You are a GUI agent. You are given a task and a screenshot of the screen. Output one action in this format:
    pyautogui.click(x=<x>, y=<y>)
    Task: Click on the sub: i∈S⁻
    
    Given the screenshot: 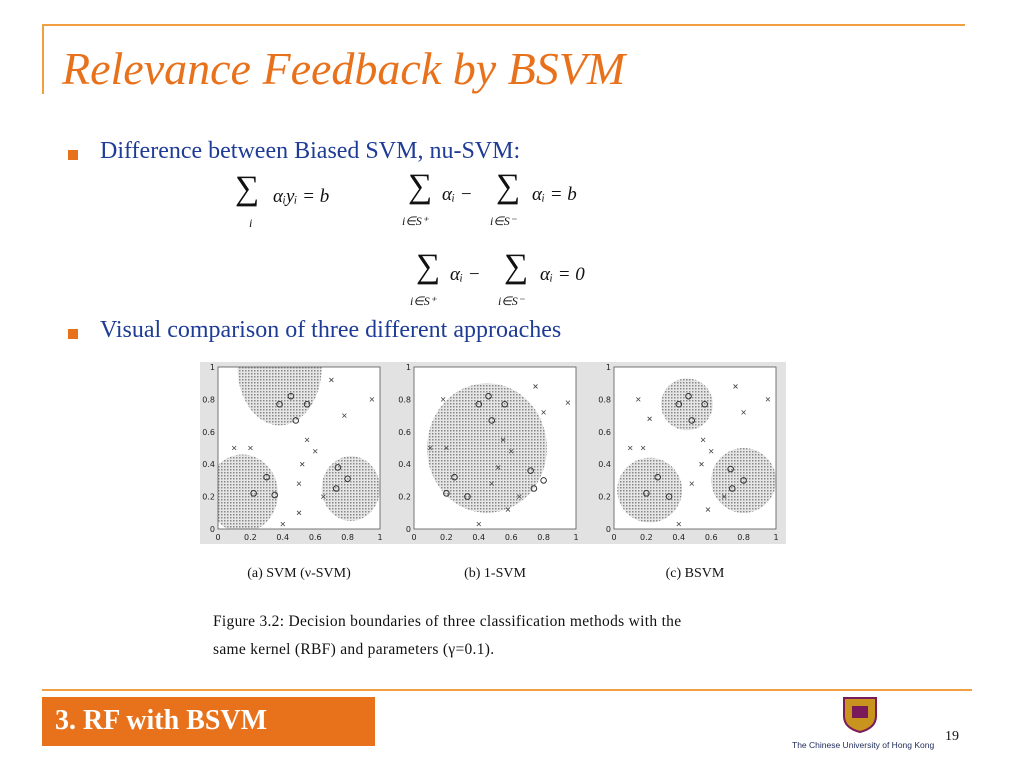 What is the action you would take?
    pyautogui.click(x=511, y=301)
    